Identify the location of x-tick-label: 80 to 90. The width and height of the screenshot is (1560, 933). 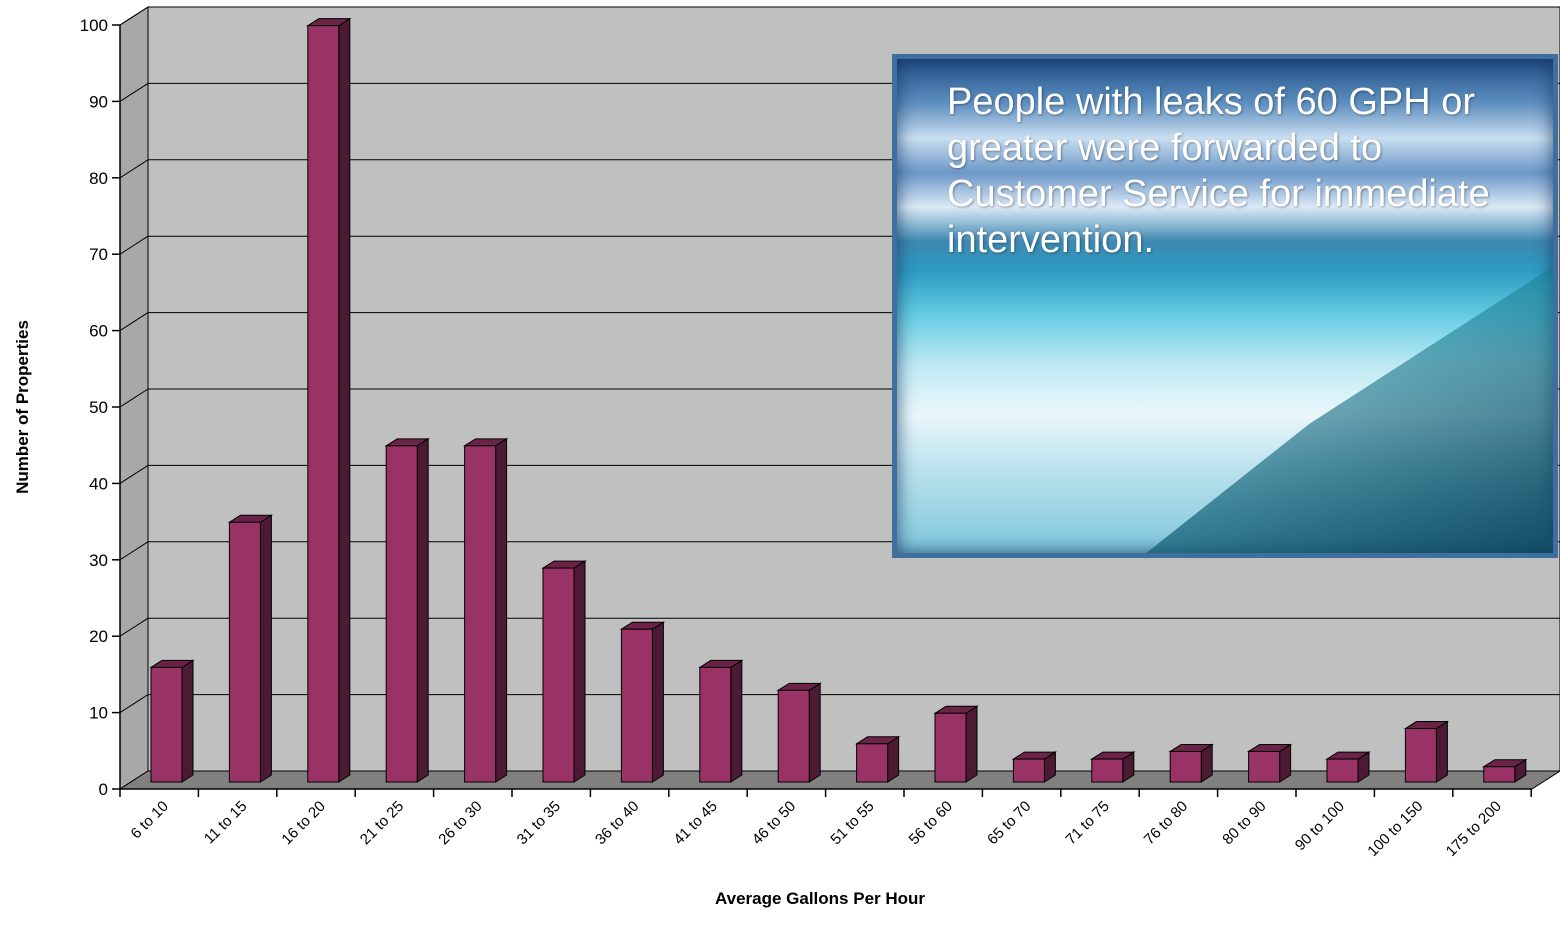
(1244, 823).